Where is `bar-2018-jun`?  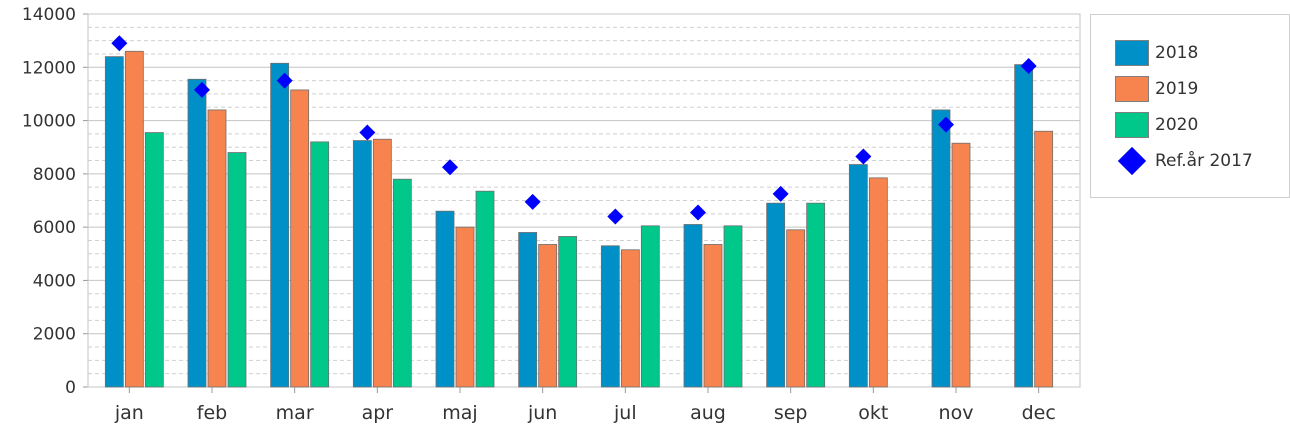 bar-2018-jun is located at coordinates (528, 310).